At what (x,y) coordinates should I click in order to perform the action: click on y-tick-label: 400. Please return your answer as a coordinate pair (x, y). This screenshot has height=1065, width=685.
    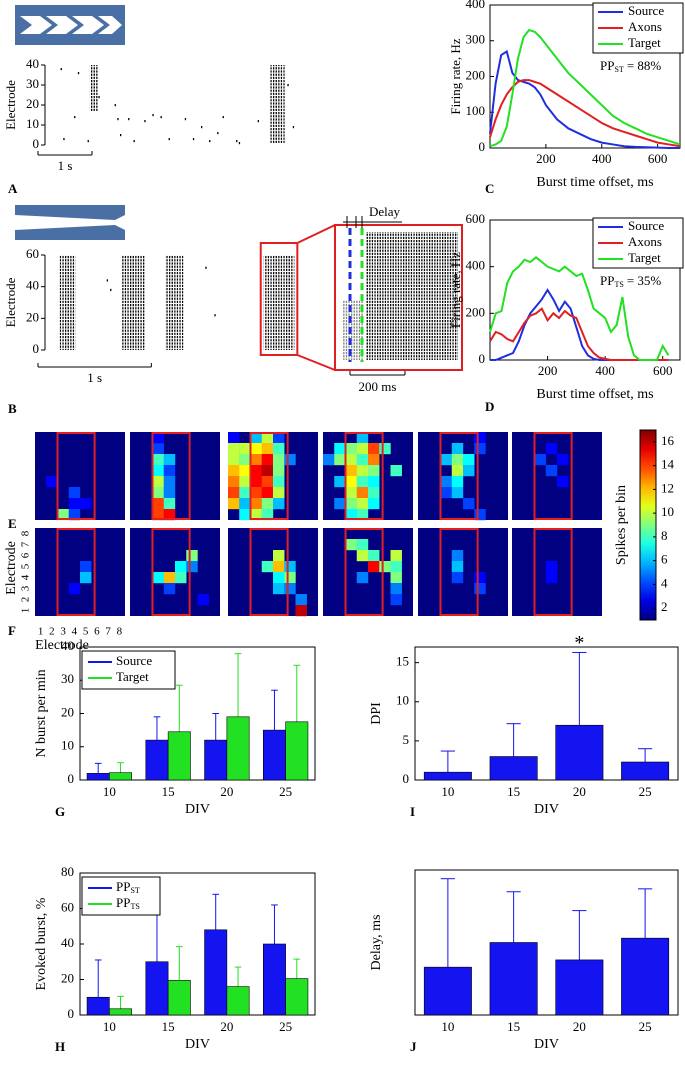
    Looking at the image, I should click on (476, 265).